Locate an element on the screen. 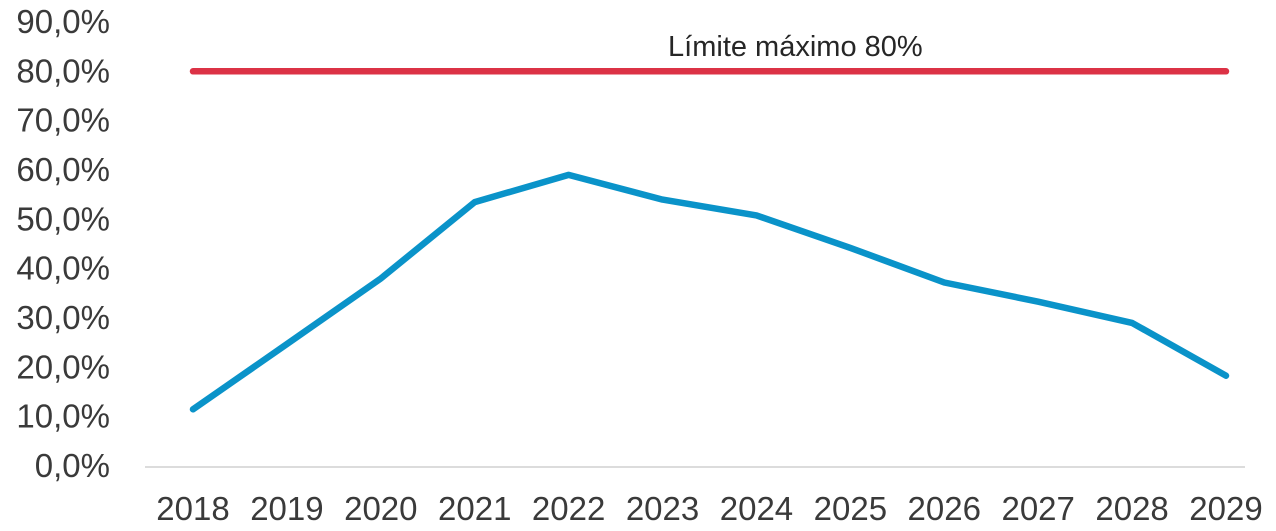 This screenshot has width=1276, height=531. x-tick-label: 2019 is located at coordinates (286, 508).